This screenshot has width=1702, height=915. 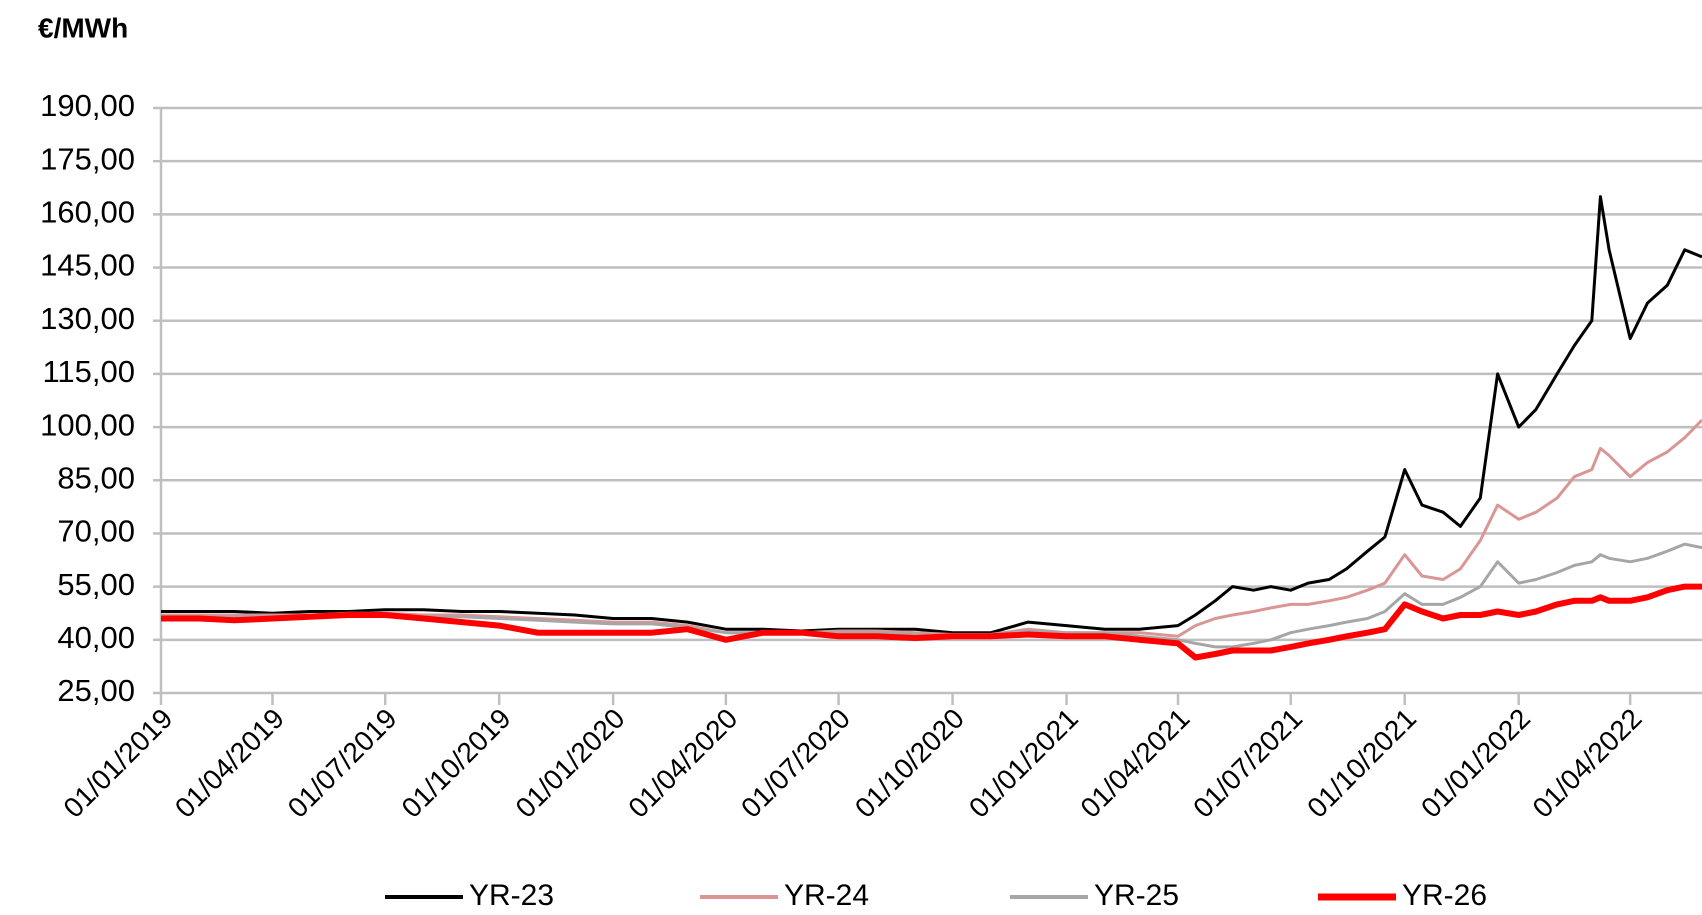 I want to click on y-tick-label: 85,00, so click(x=96, y=477).